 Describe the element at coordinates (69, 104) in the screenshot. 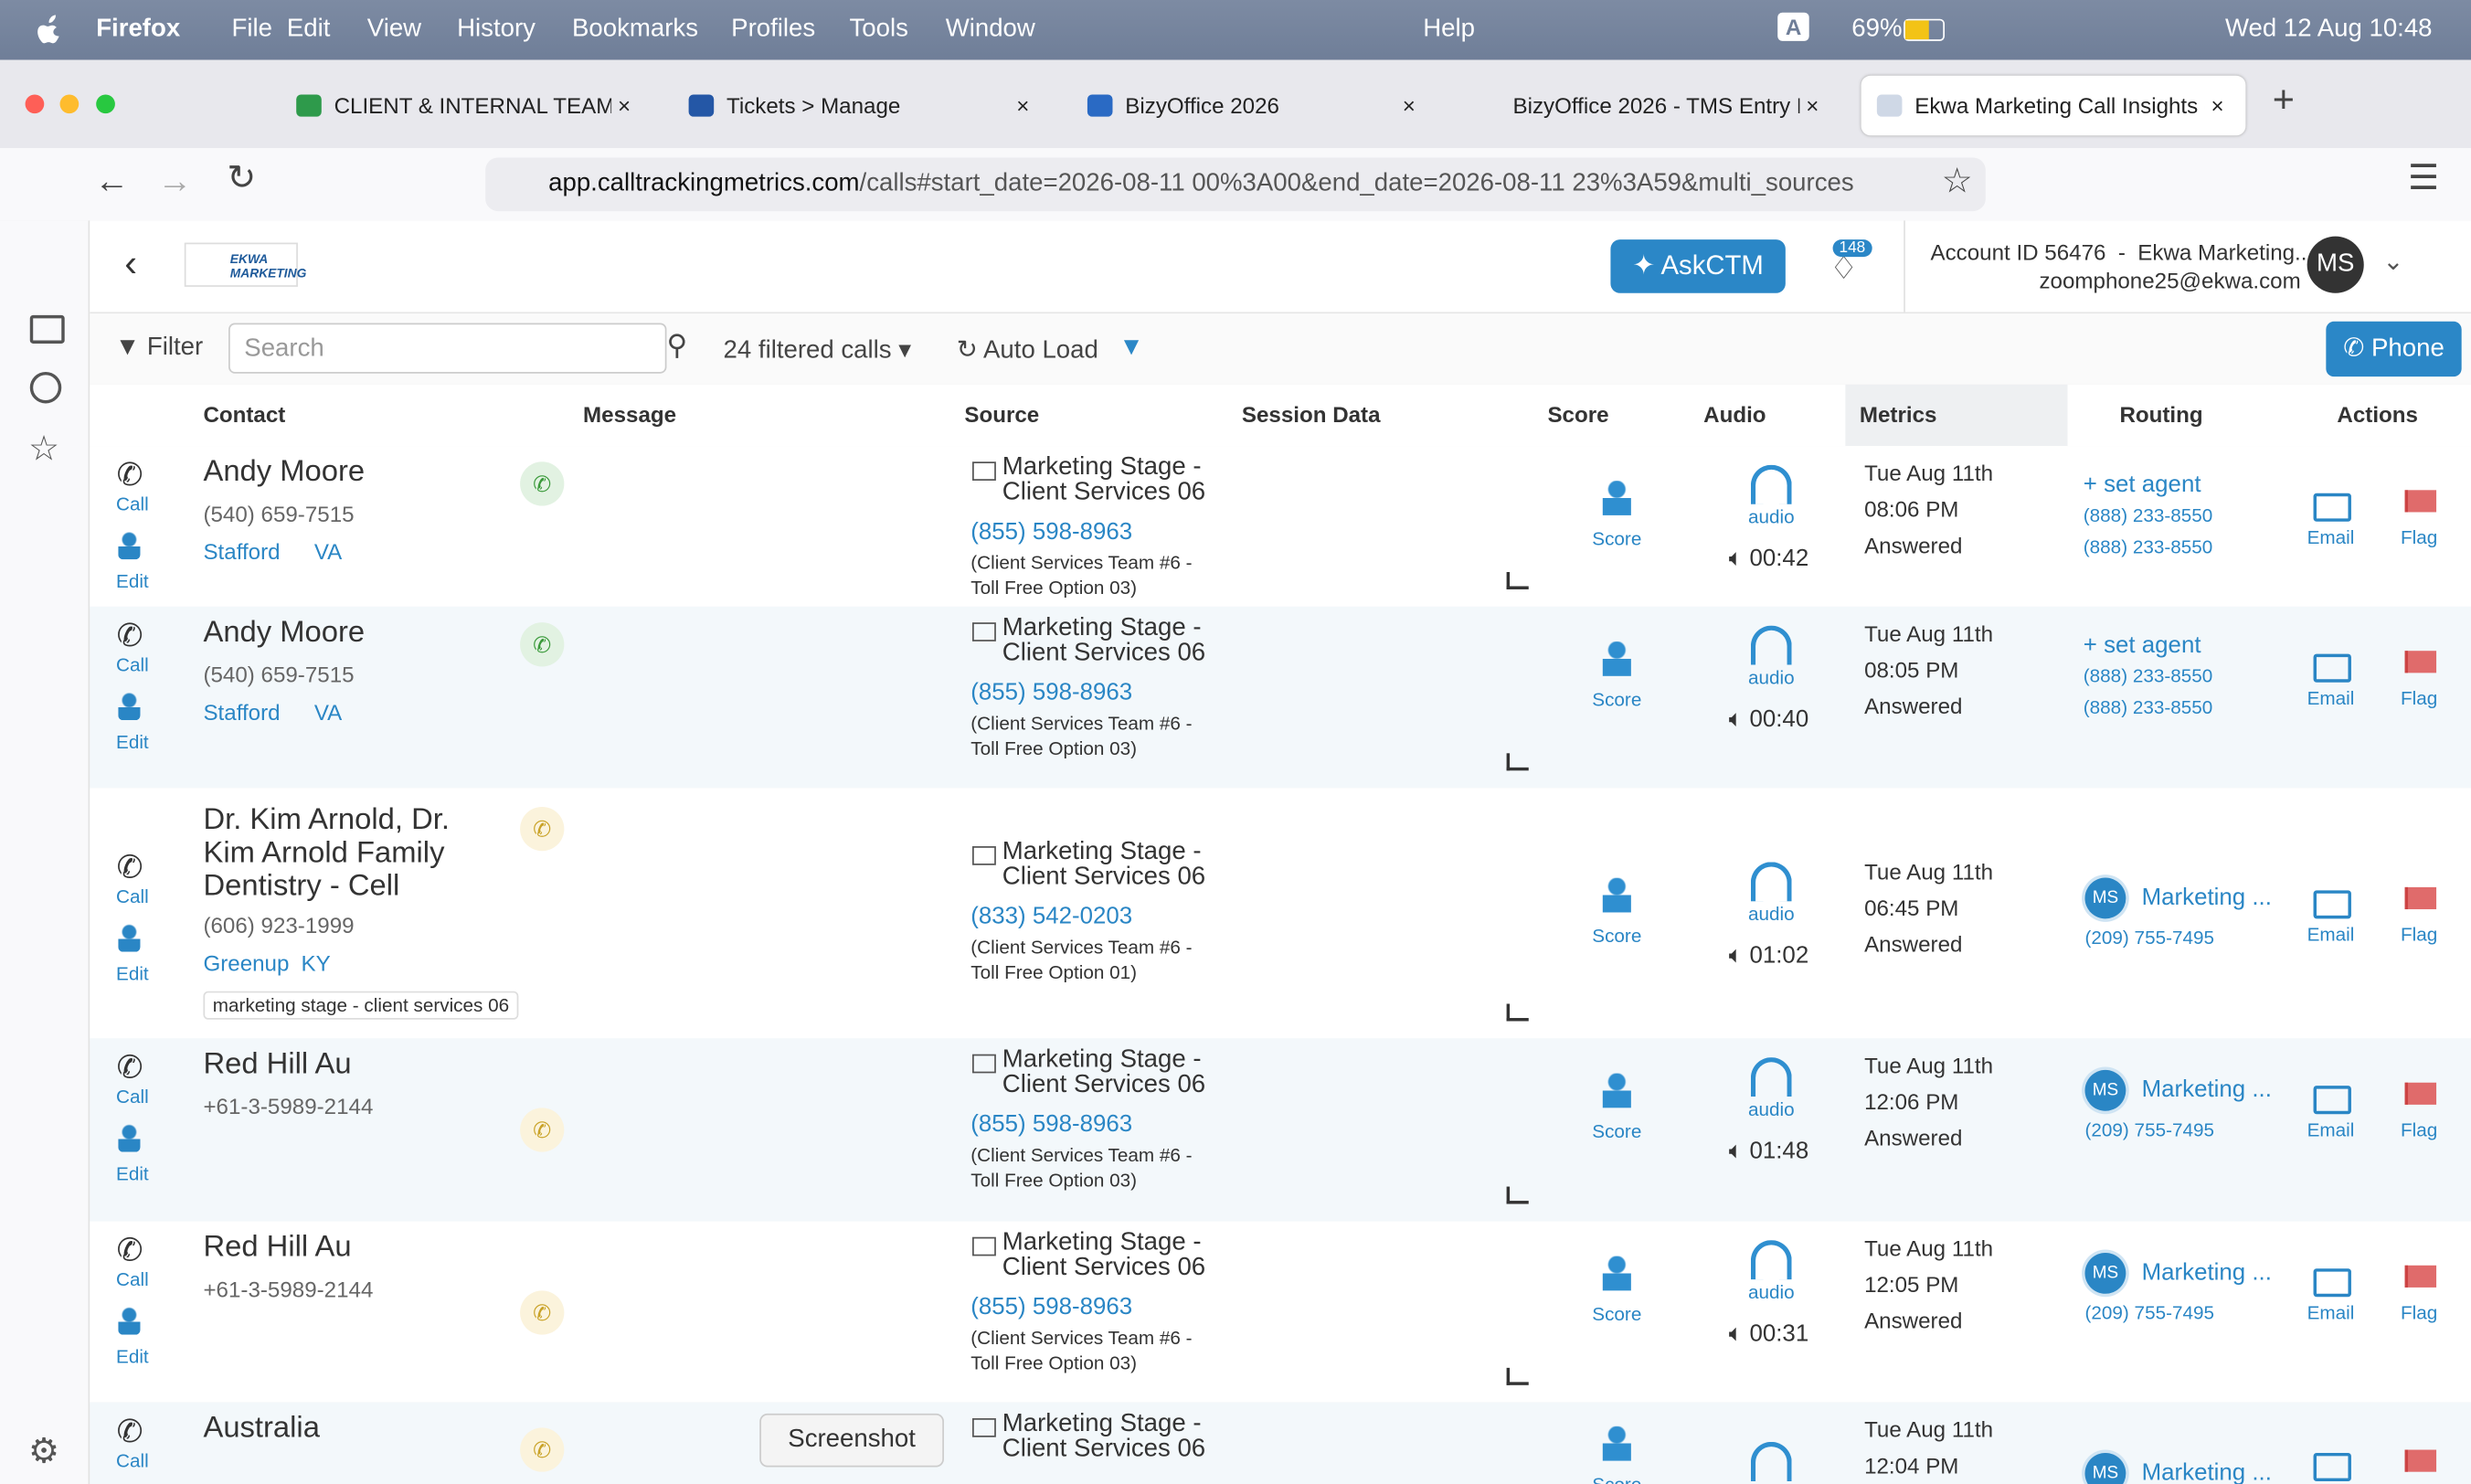

I see `minimize-window` at that location.